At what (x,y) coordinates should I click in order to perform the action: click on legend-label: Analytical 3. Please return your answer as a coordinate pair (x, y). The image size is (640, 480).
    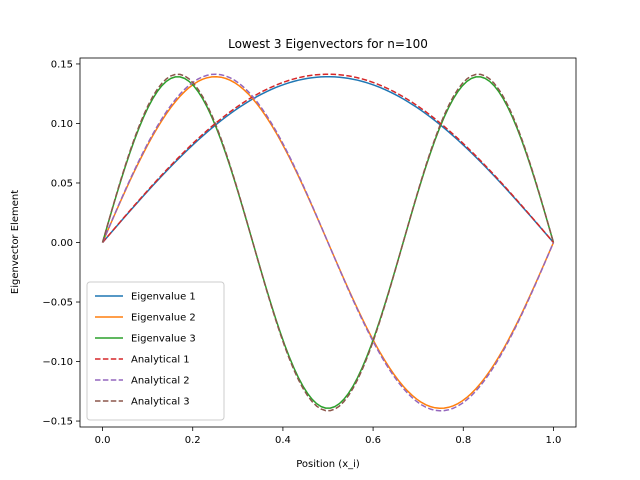
    Looking at the image, I should click on (160, 402).